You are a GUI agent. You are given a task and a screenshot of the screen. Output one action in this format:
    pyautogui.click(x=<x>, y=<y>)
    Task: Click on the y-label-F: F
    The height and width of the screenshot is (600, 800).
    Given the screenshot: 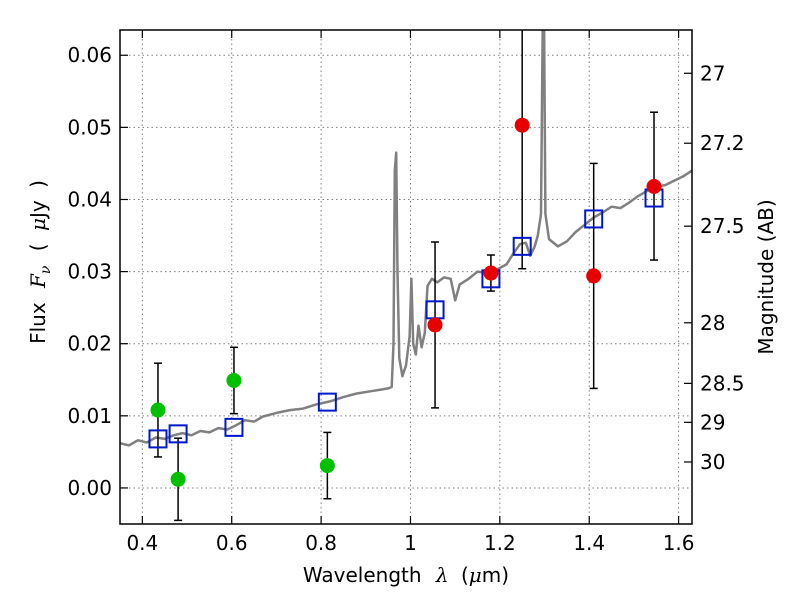 What is the action you would take?
    pyautogui.click(x=38, y=281)
    